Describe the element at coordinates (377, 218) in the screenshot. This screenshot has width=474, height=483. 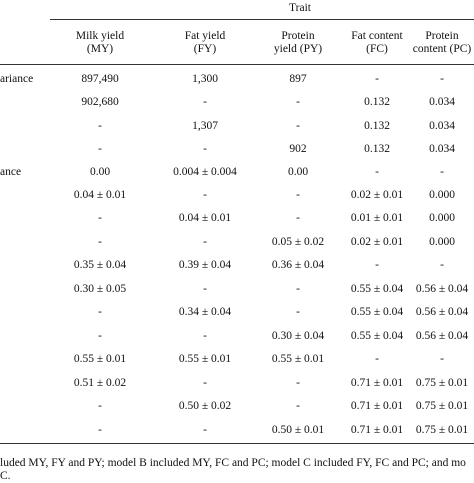
I see `cell: 0.01 ± 0.01` at that location.